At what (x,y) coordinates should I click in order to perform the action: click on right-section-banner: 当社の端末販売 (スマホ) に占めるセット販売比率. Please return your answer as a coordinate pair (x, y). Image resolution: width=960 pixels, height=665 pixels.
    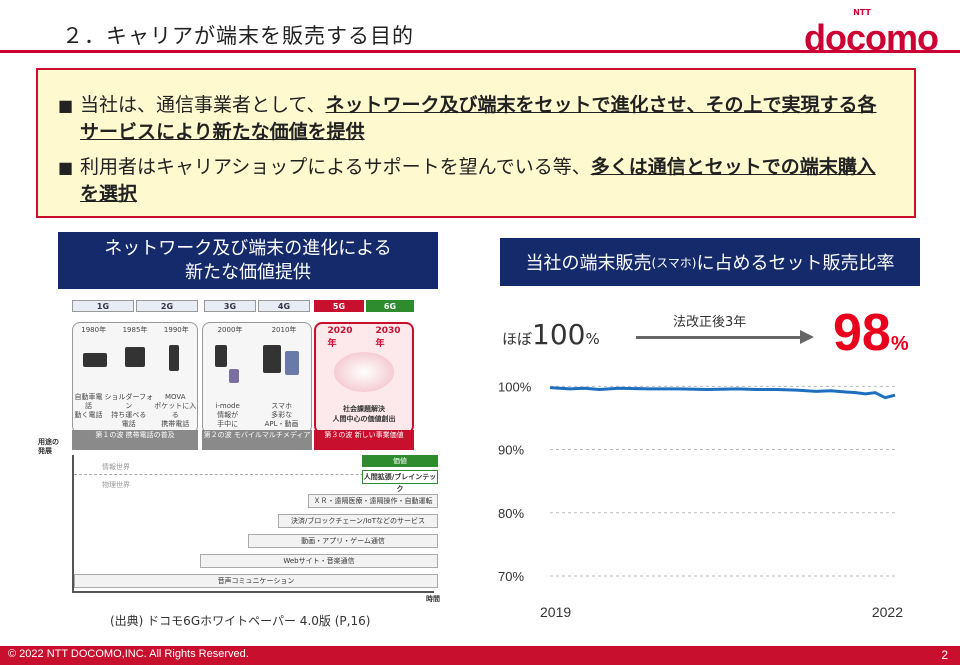
    Looking at the image, I should click on (710, 262).